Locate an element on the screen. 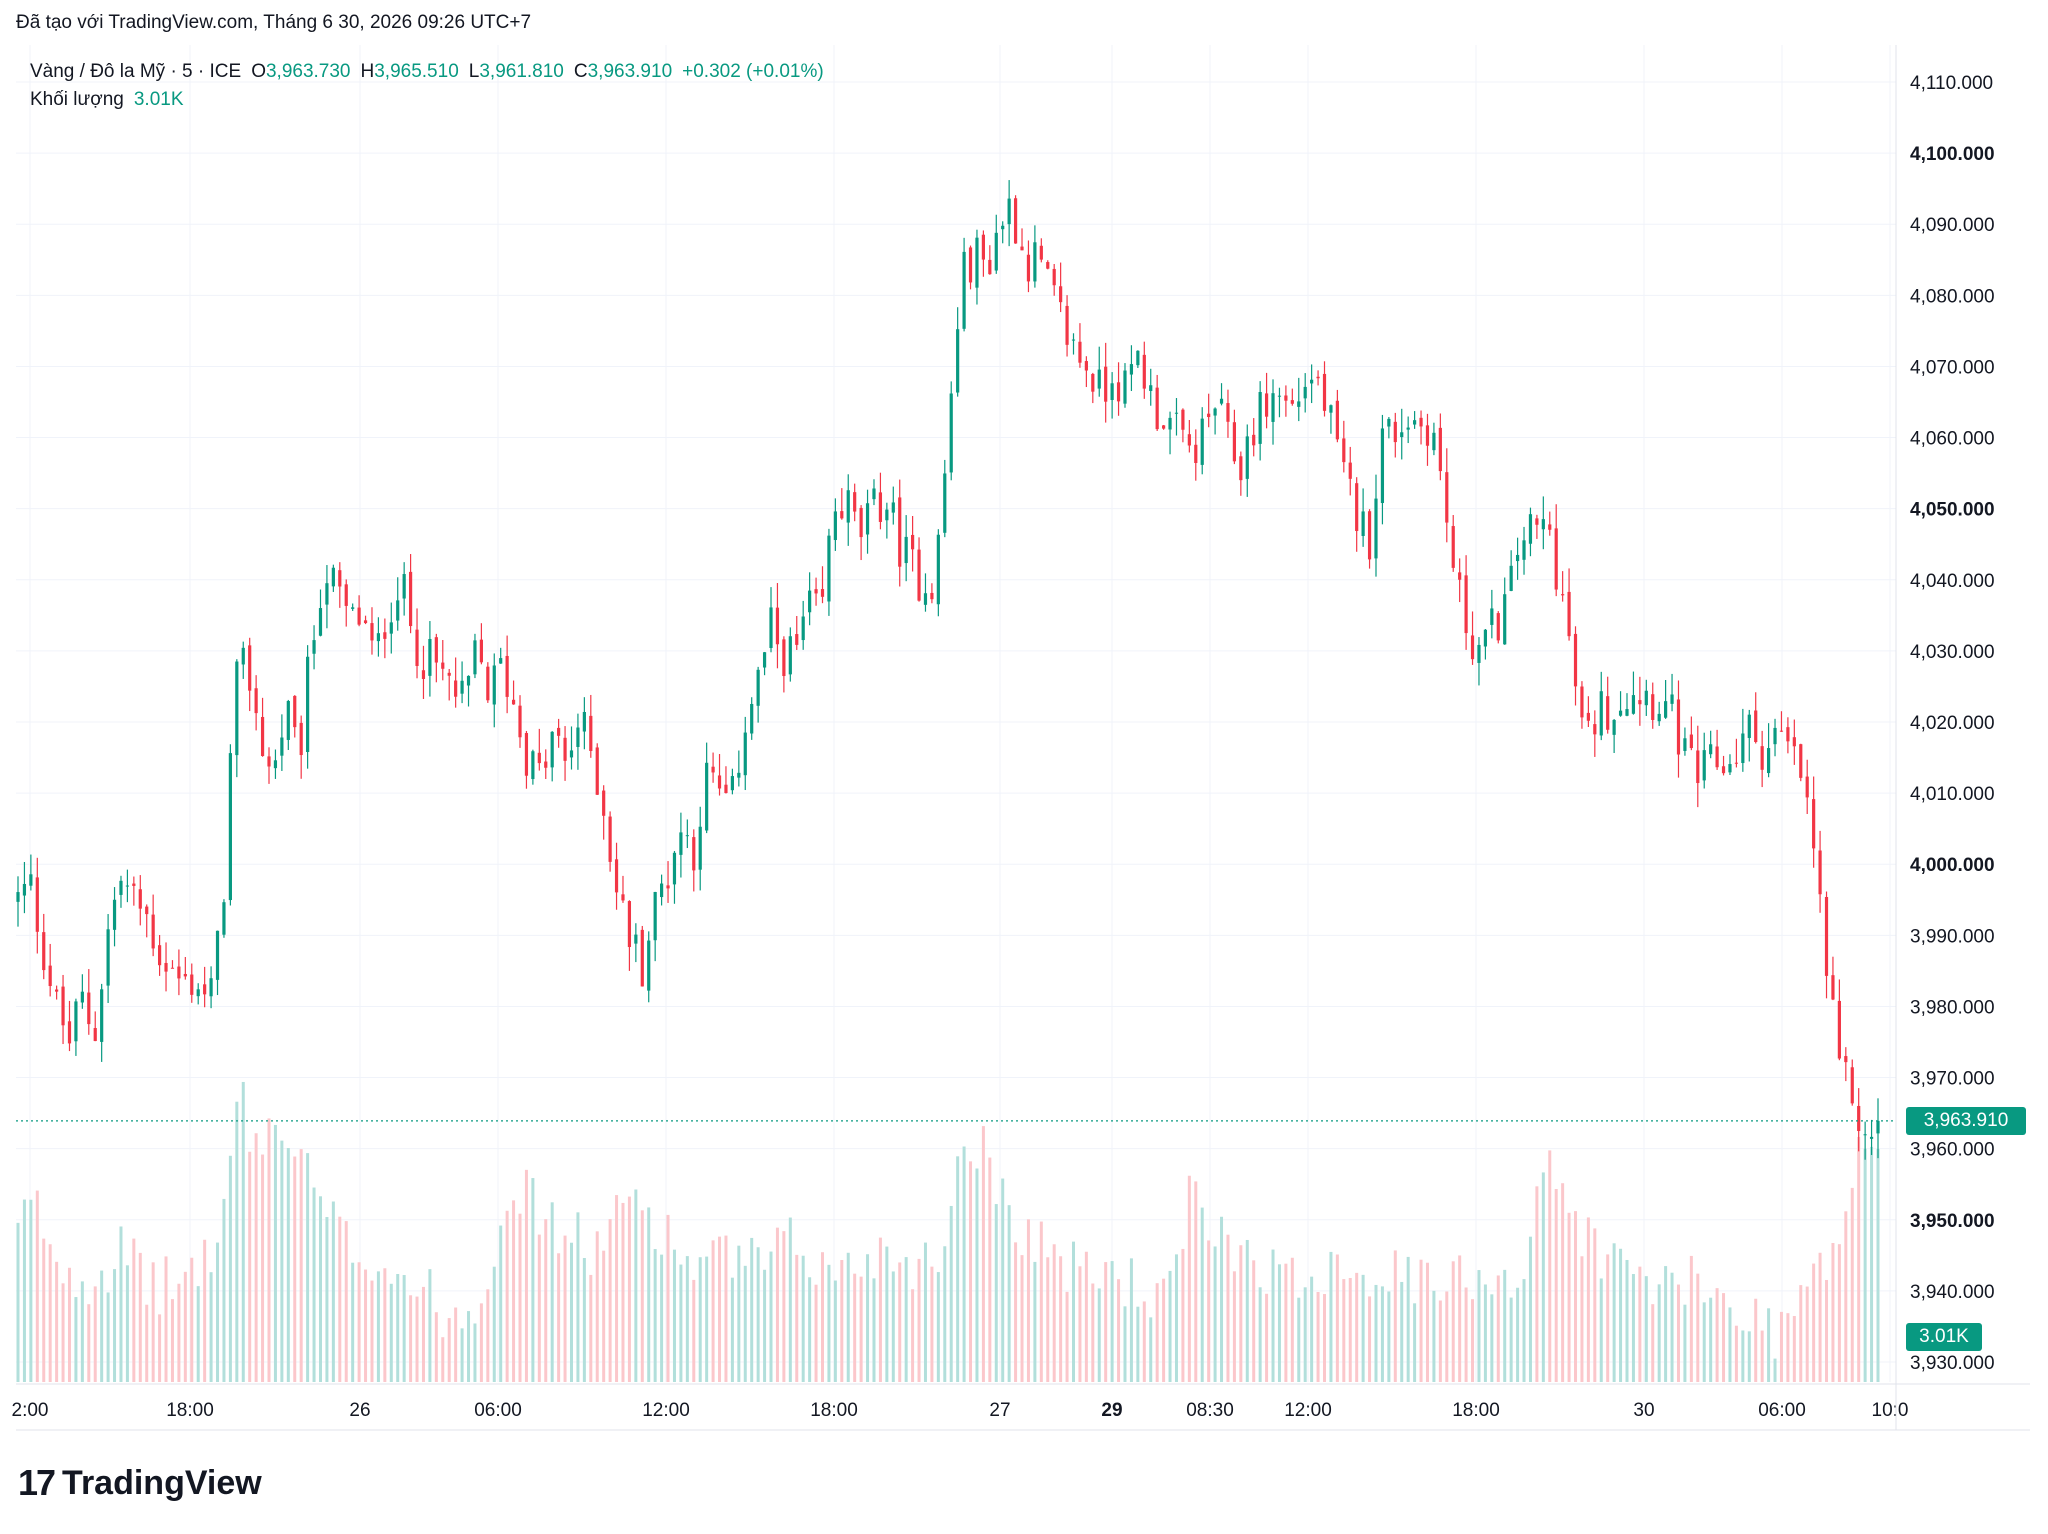 This screenshot has width=2048, height=1534. y-tick-label: 3,960.000 is located at coordinates (1952, 1150).